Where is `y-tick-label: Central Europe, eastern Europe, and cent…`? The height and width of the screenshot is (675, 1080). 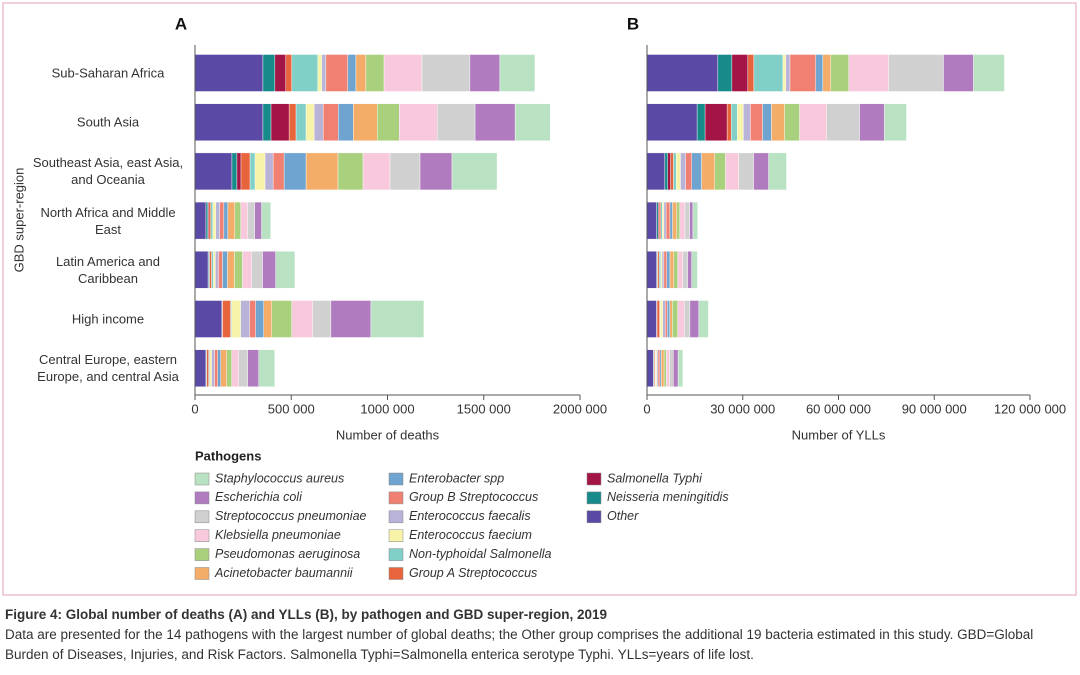
y-tick-label: Central Europe, eastern Europe, and cent… is located at coordinates (108, 368).